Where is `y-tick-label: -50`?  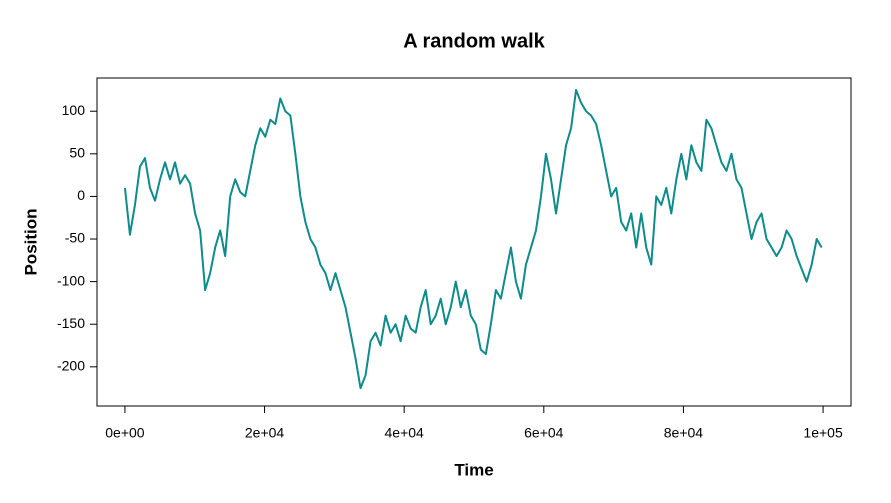 y-tick-label: -50 is located at coordinates (75, 238).